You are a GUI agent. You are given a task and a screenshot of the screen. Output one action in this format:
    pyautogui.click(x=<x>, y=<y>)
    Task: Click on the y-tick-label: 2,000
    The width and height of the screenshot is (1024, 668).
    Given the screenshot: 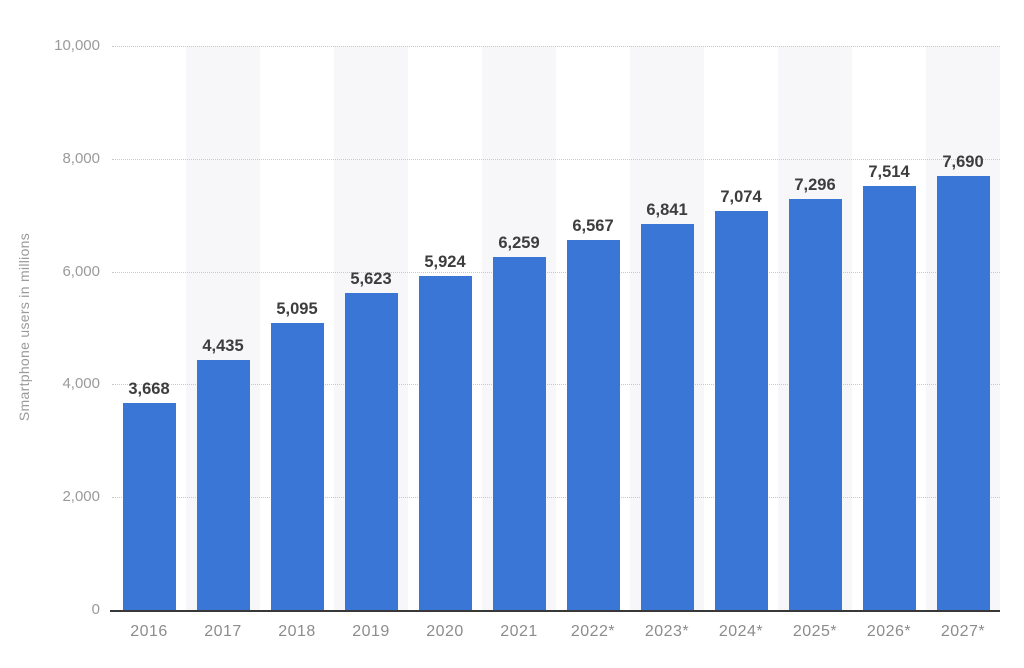 What is the action you would take?
    pyautogui.click(x=81, y=497)
    